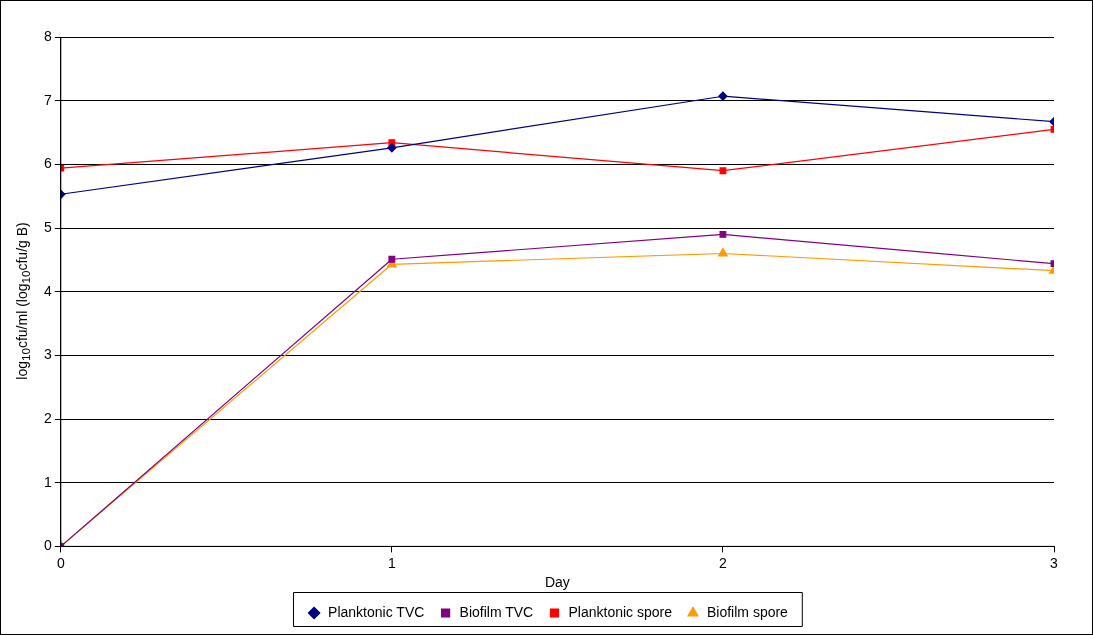 The image size is (1093, 635). I want to click on y-tick-label: 5, so click(47, 226).